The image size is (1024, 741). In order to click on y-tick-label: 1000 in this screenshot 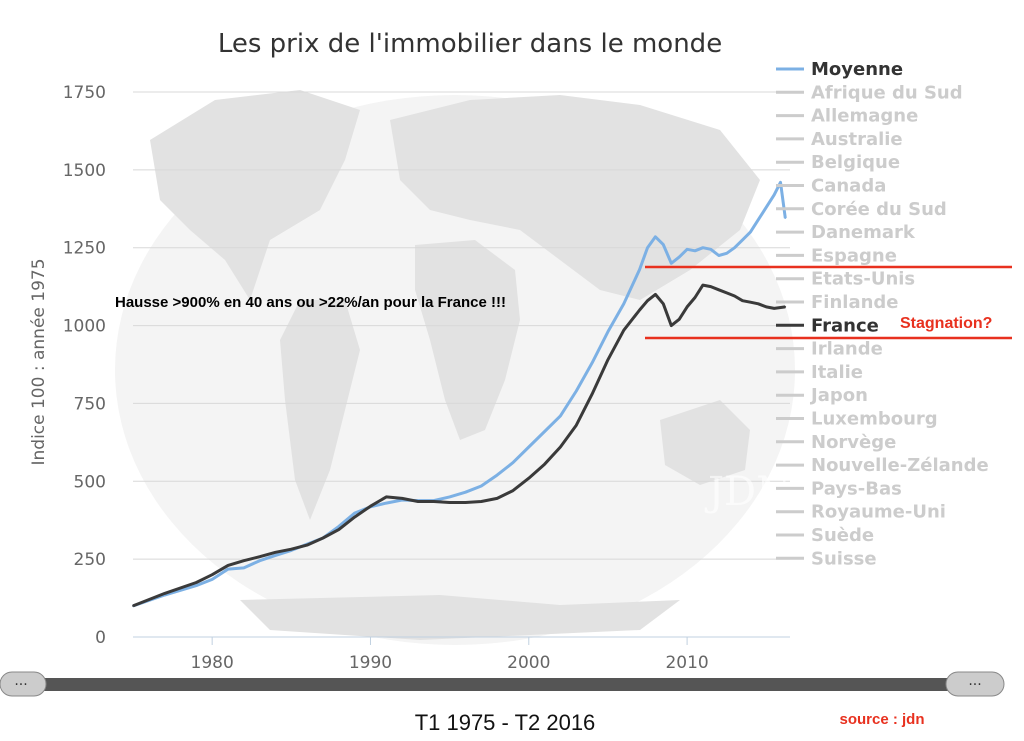, I will do `click(84, 327)`.